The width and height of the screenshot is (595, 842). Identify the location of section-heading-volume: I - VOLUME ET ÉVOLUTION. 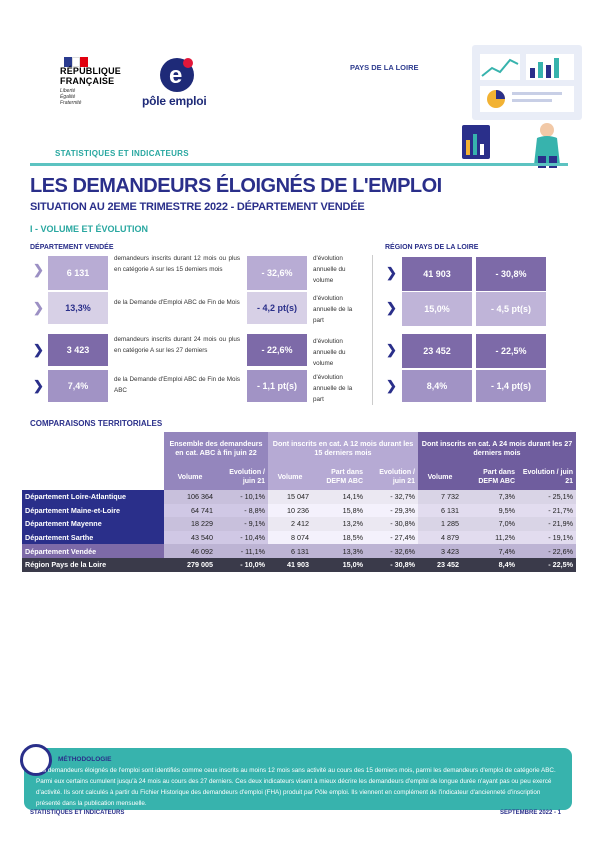
(89, 229).